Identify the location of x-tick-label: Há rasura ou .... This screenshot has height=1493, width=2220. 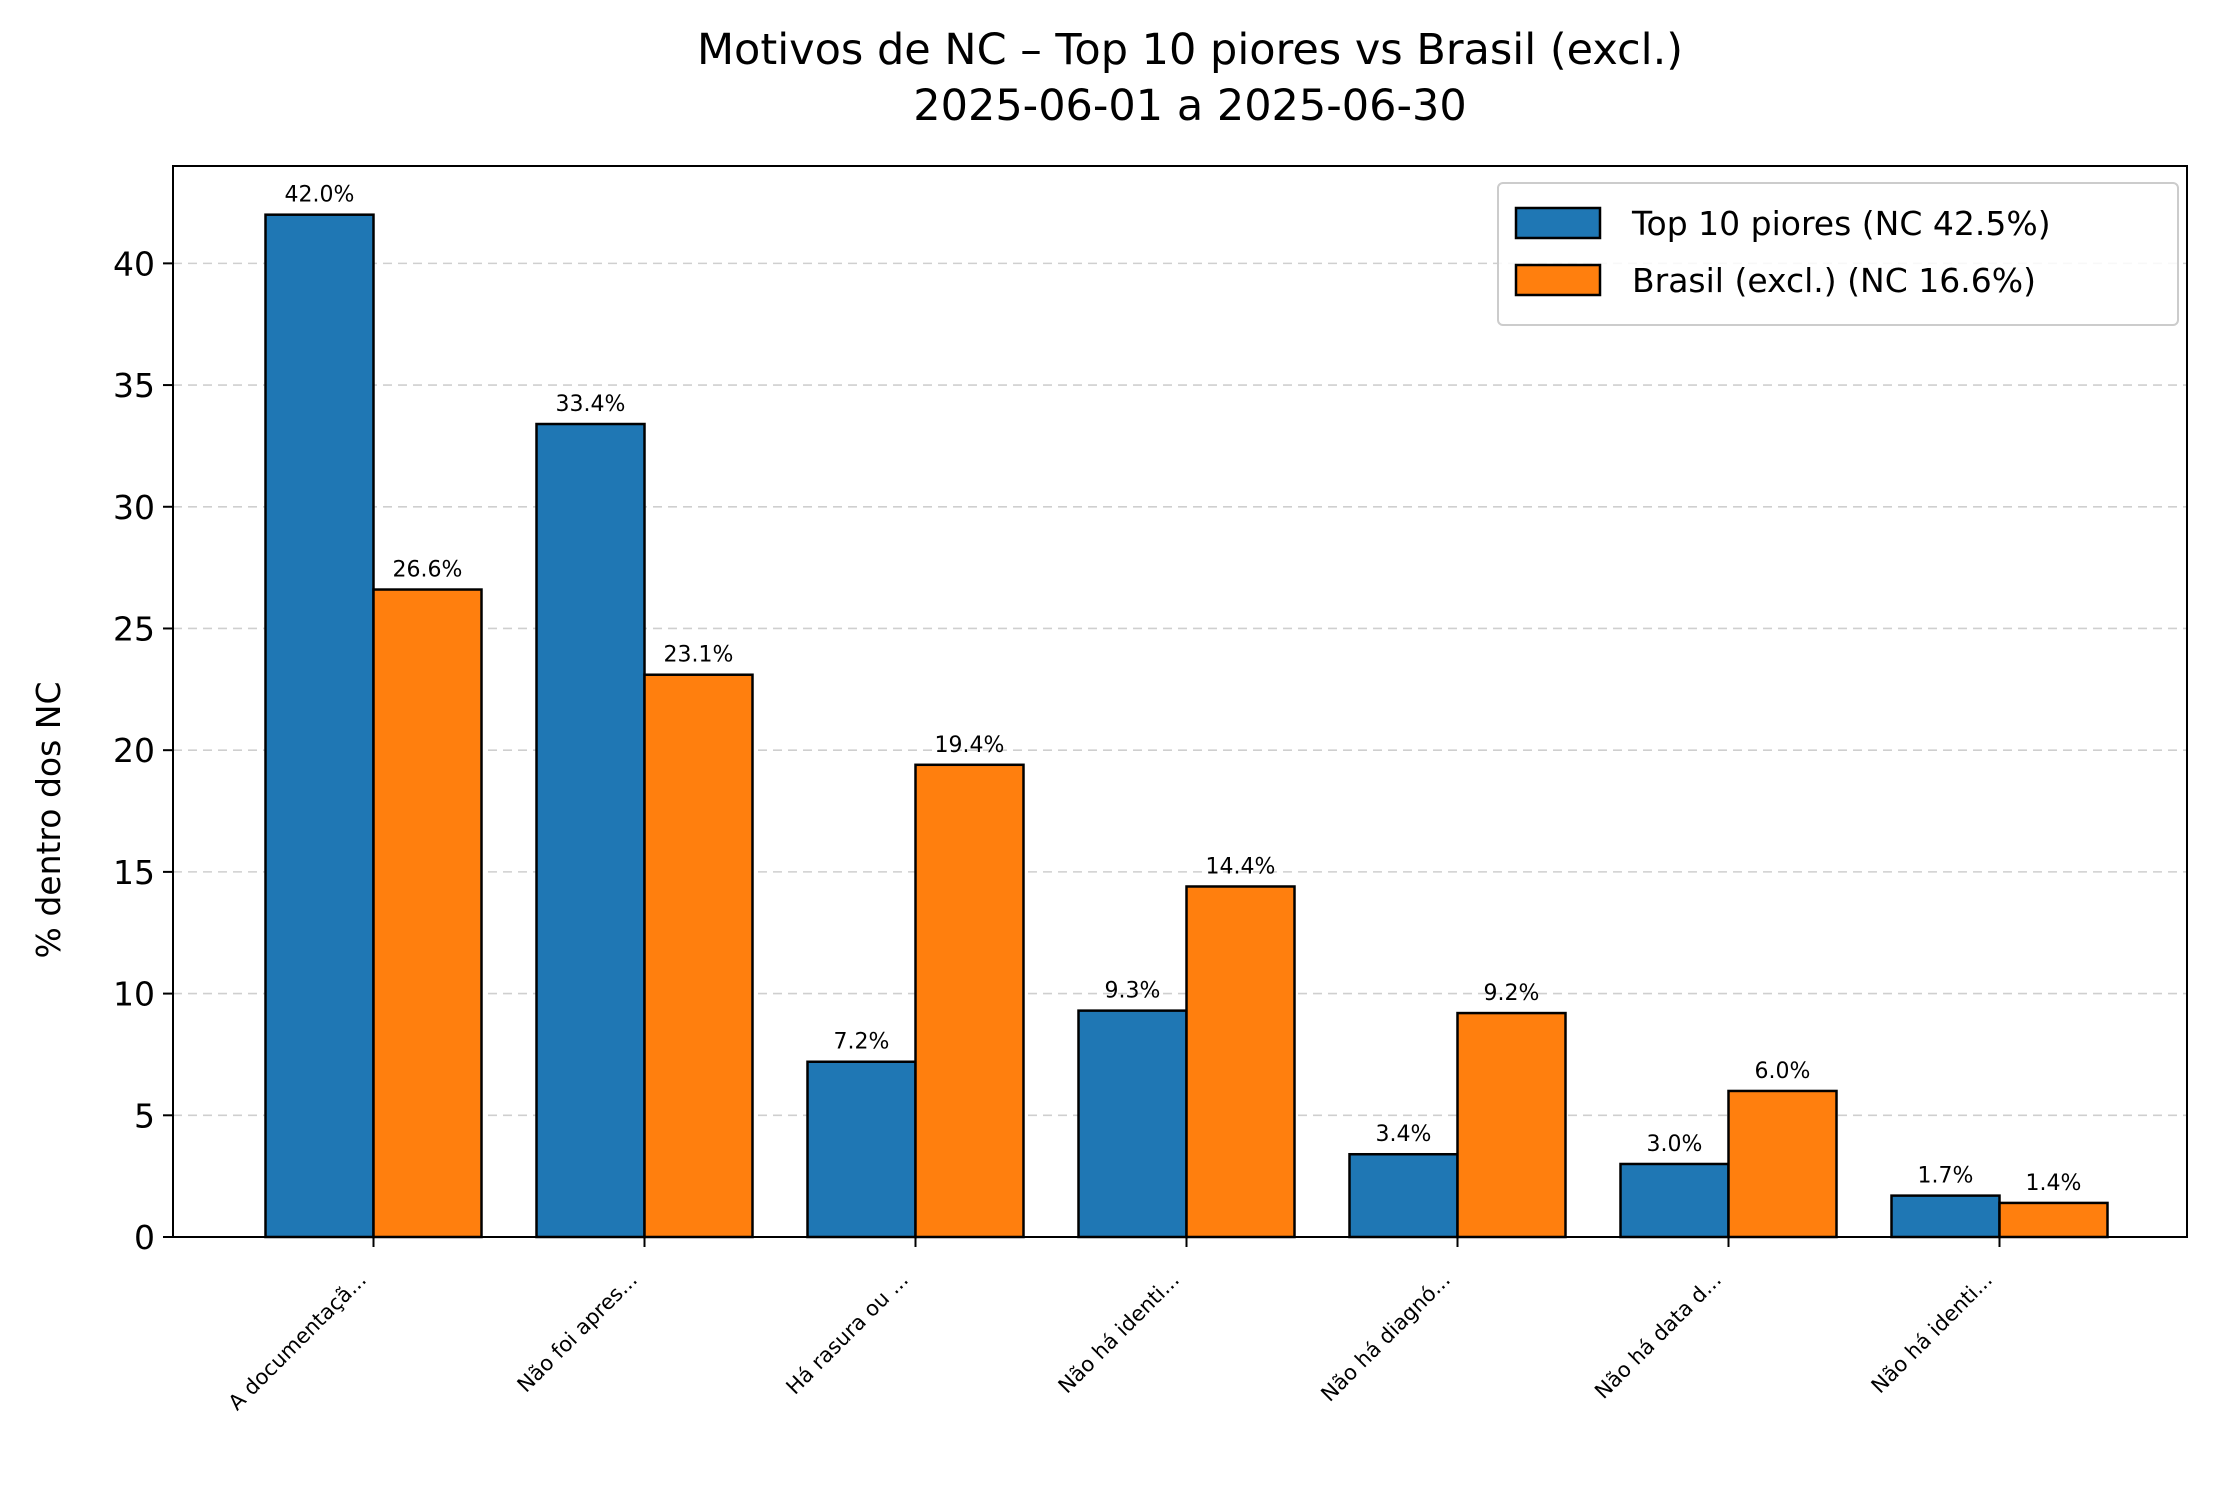
(847, 1334).